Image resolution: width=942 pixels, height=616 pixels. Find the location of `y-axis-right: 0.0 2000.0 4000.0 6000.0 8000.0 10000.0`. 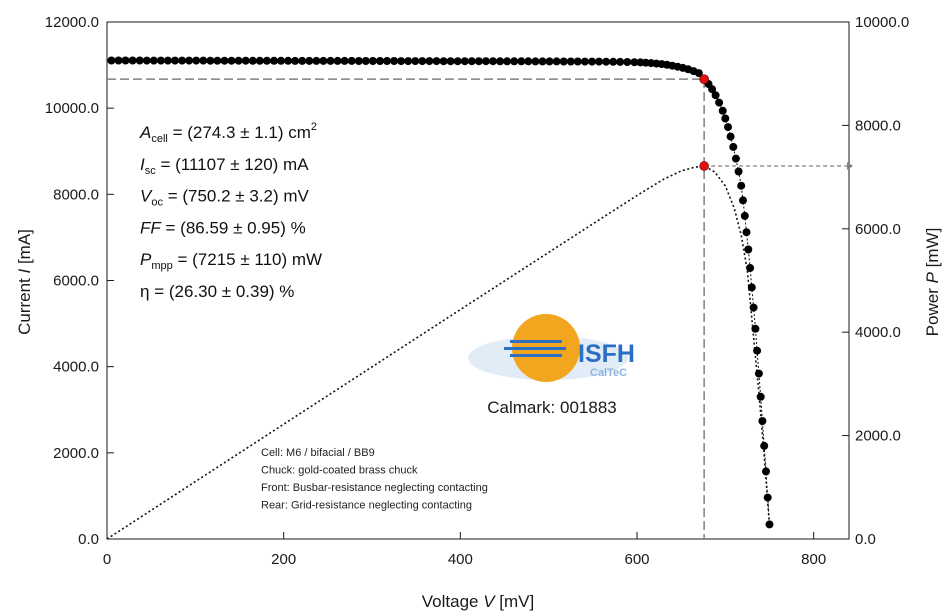

y-axis-right: 0.0 2000.0 4000.0 6000.0 8000.0 10000.0 is located at coordinates (875, 281).